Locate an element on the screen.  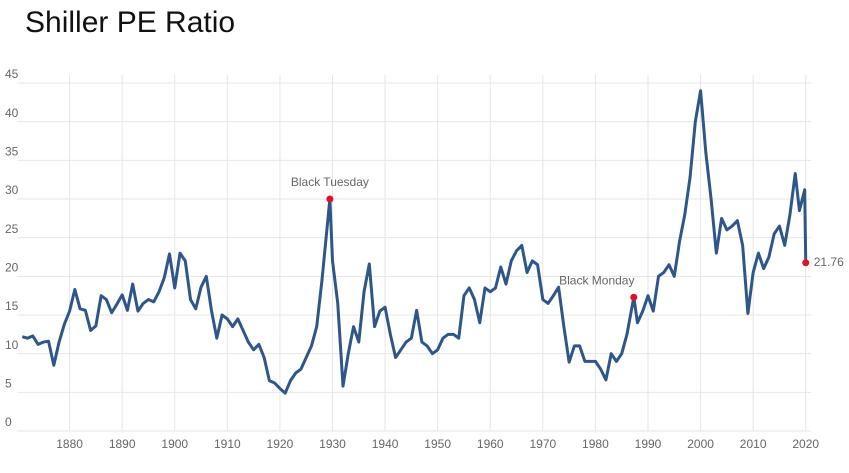
y-tick-label: 0 is located at coordinates (8, 422).